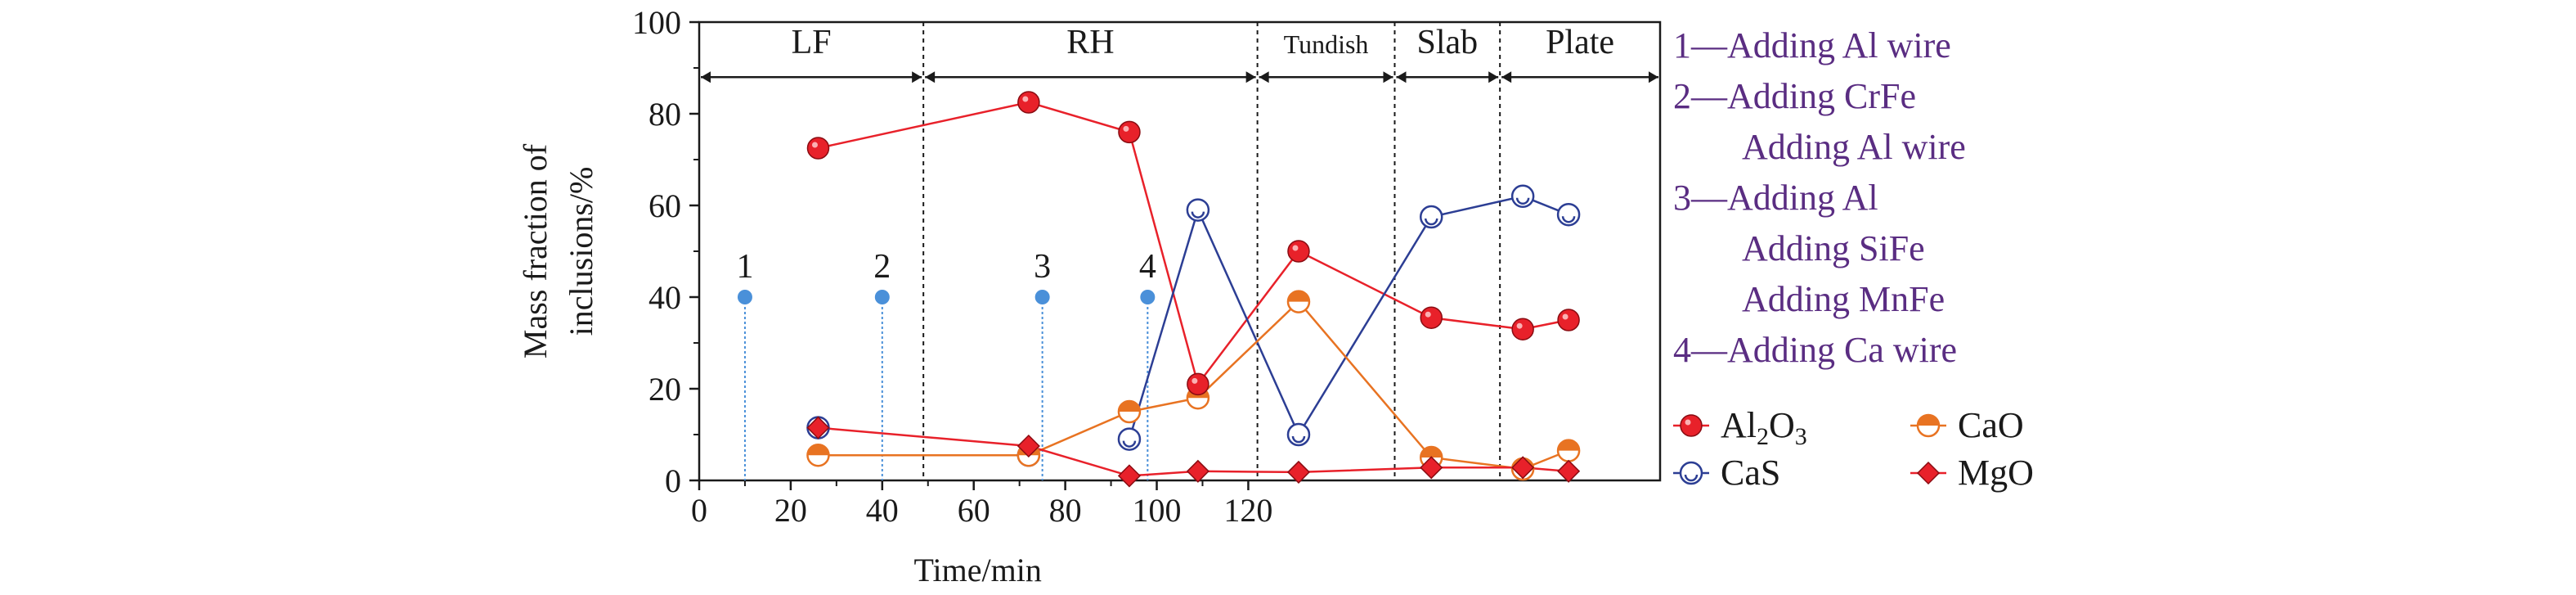 The height and width of the screenshot is (595, 2576). What do you see at coordinates (1801, 436) in the screenshot?
I see `legend-subscript: 3` at bounding box center [1801, 436].